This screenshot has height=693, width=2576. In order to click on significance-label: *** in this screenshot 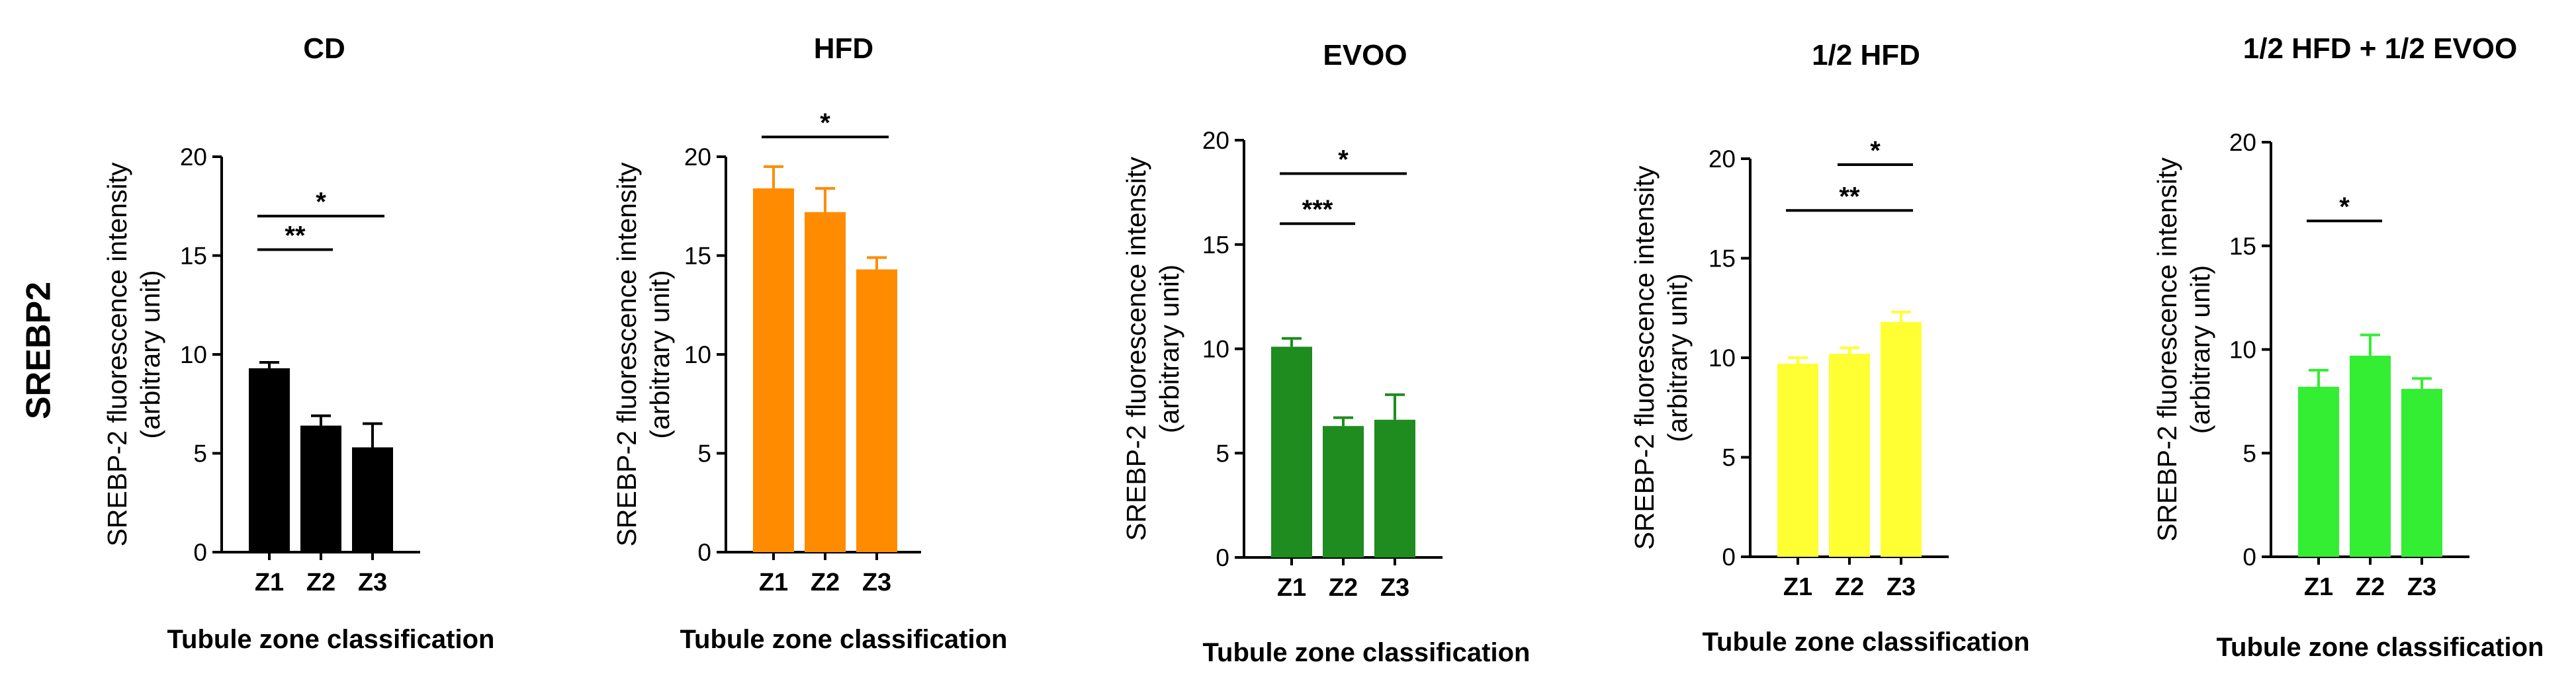, I will do `click(1317, 209)`.